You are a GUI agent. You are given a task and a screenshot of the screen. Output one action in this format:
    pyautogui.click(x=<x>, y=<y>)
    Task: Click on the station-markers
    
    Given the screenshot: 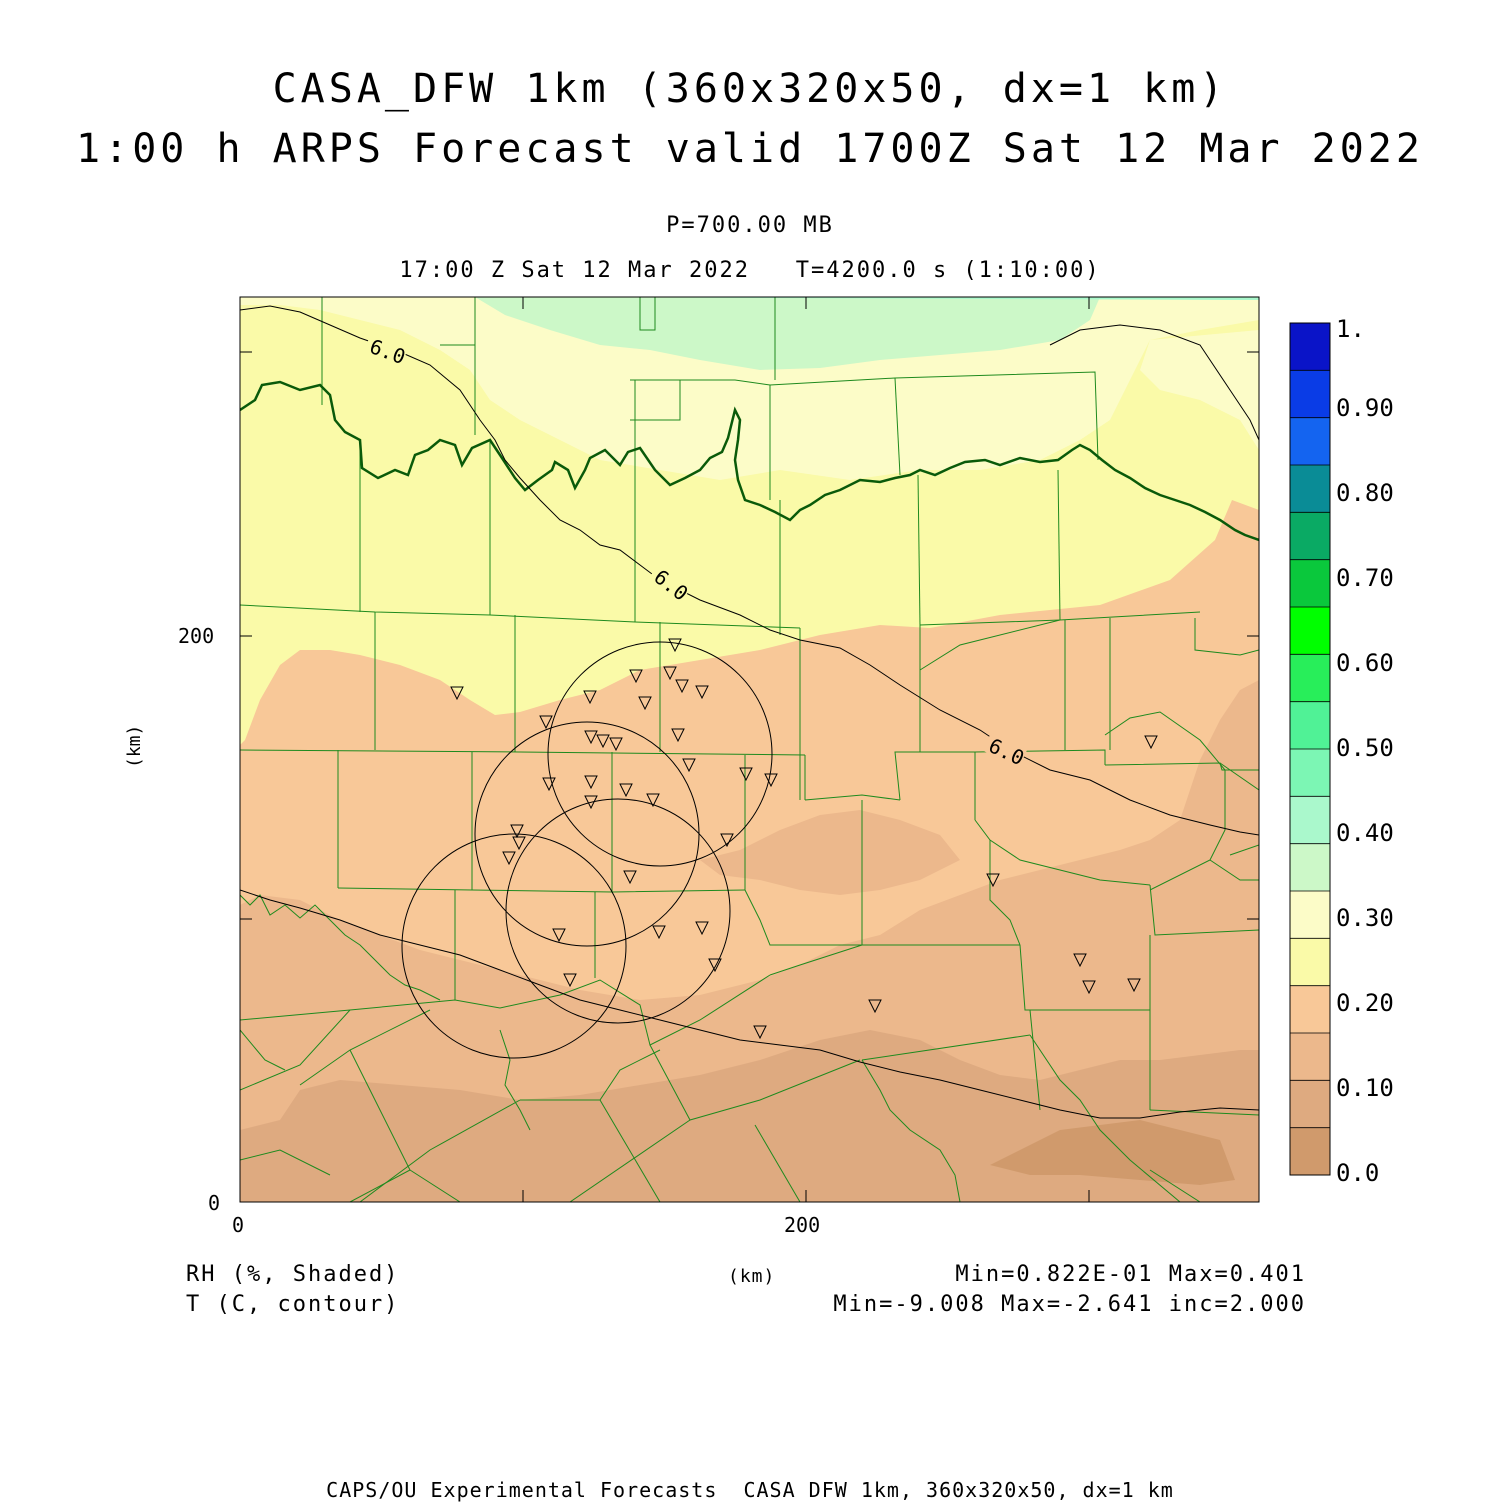 What is the action you would take?
    pyautogui.click(x=804, y=839)
    